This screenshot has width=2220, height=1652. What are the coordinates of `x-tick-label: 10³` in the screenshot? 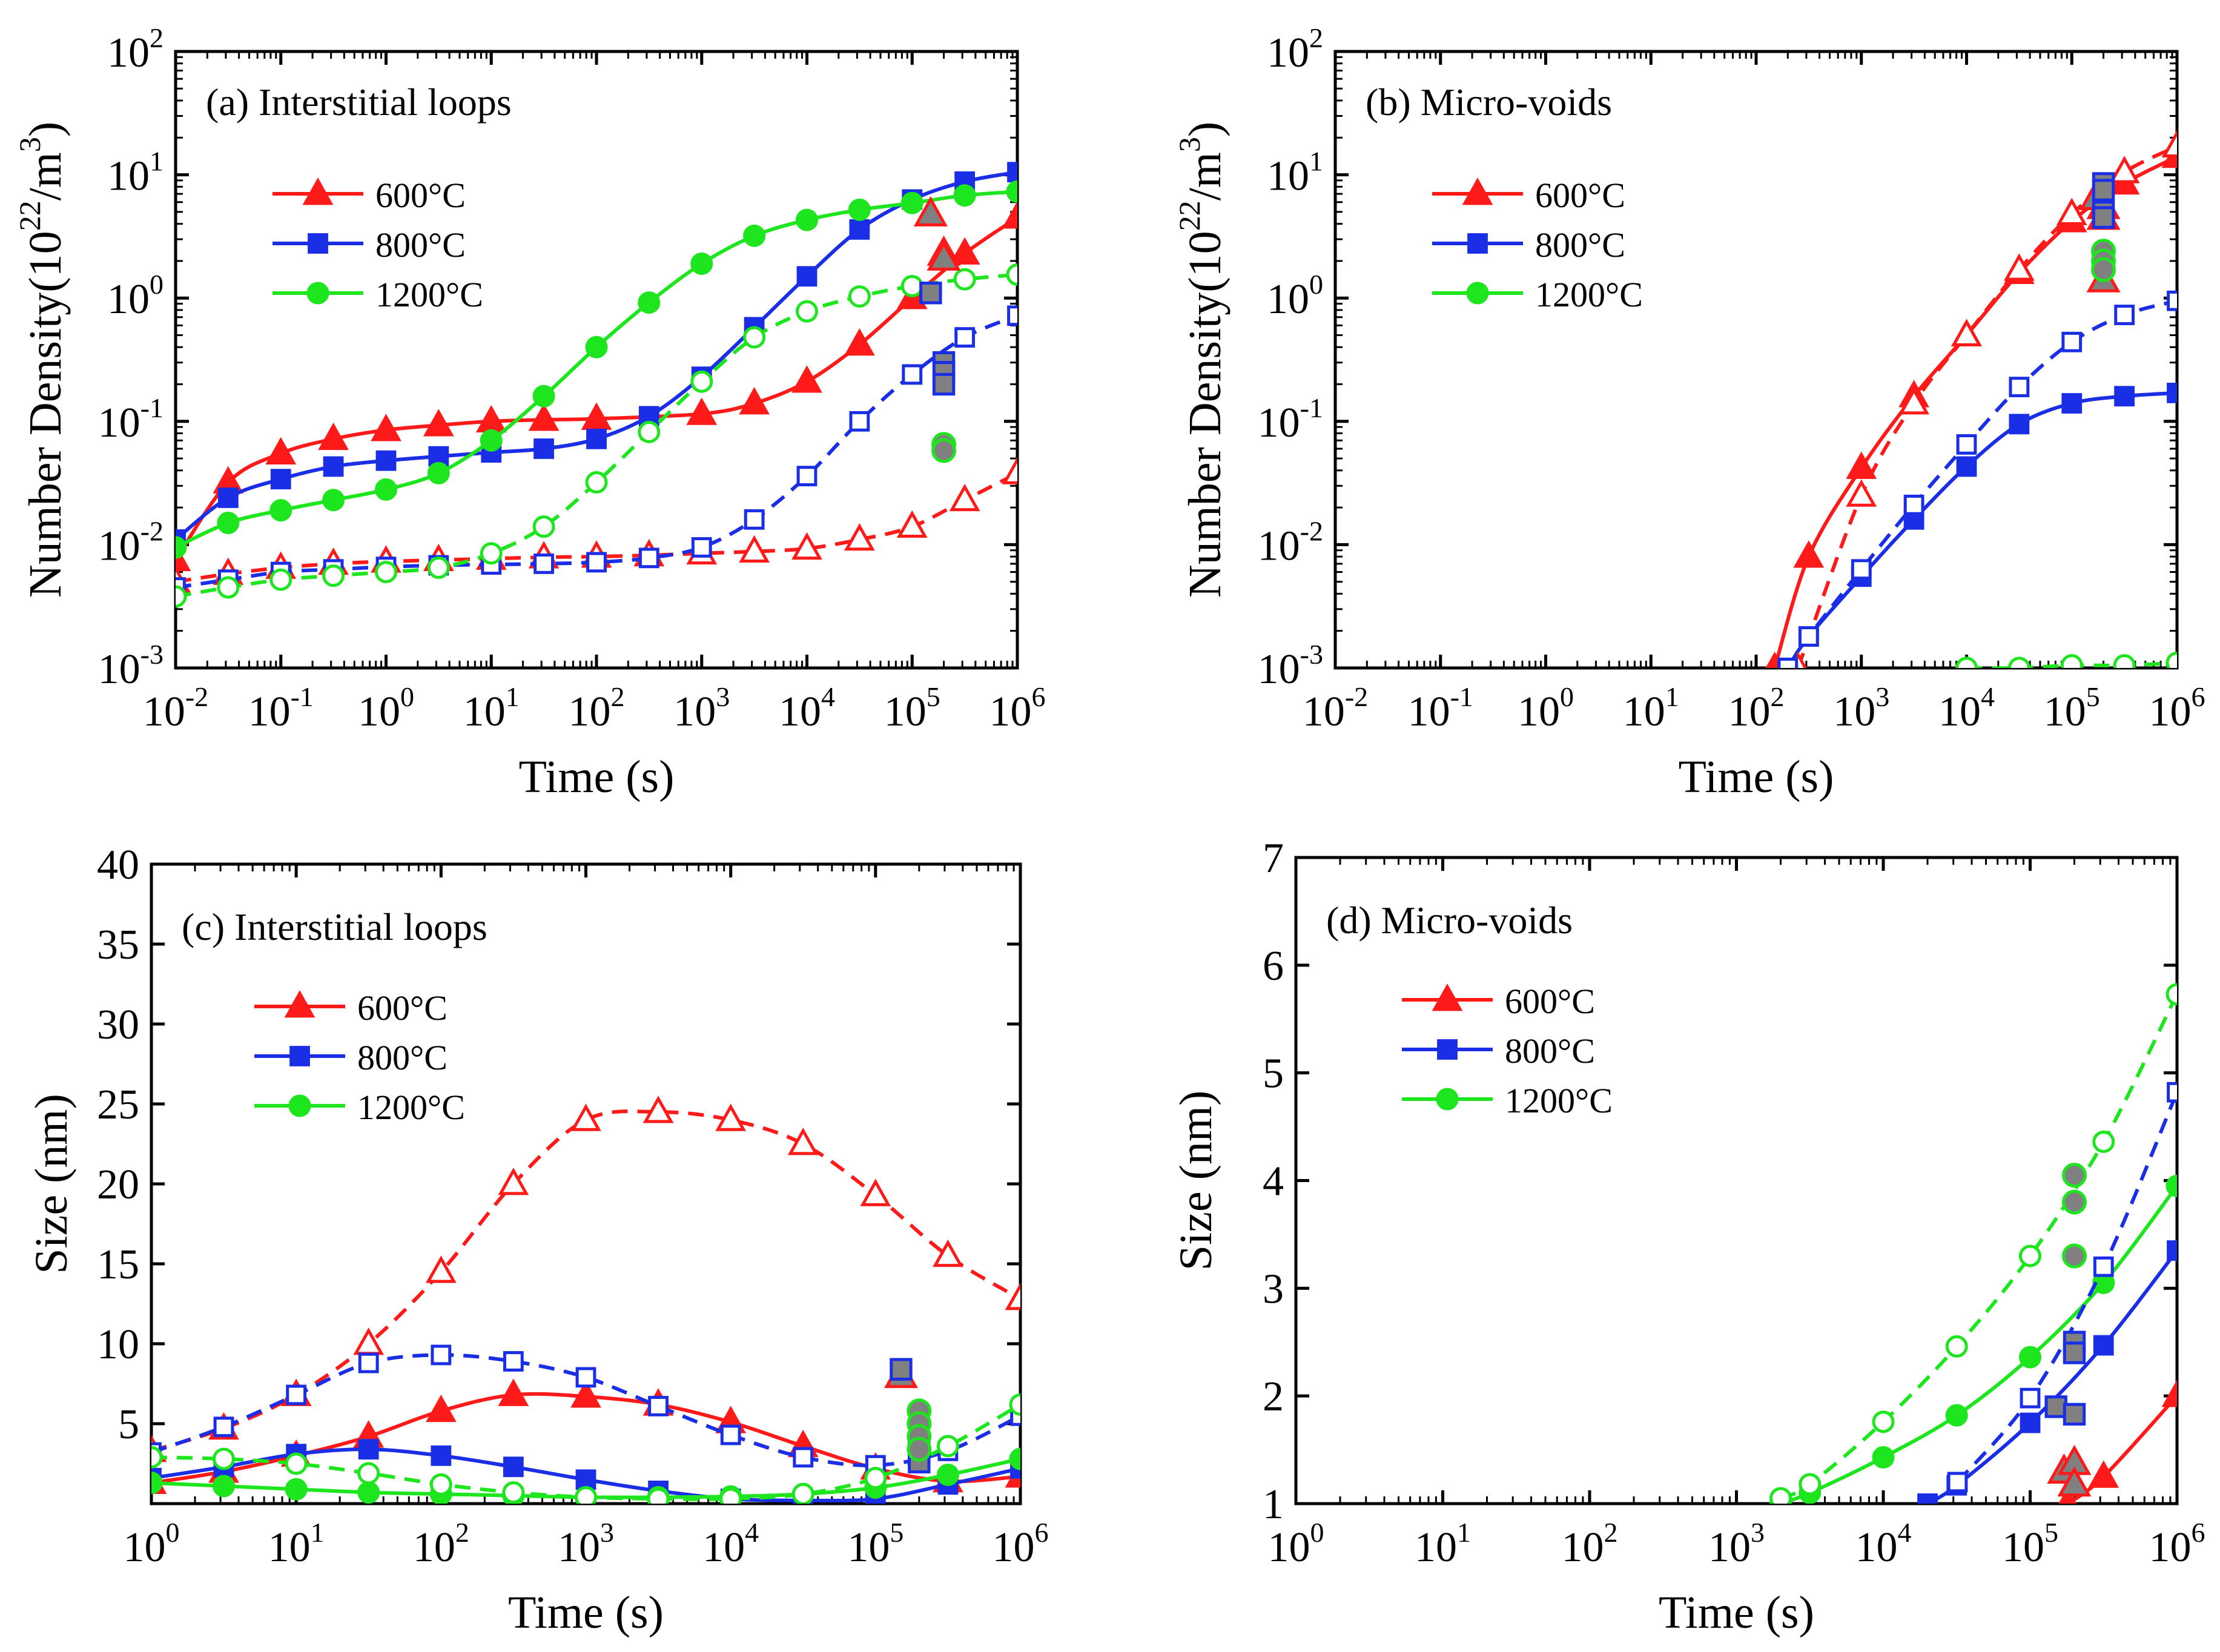 It's located at (586, 1544).